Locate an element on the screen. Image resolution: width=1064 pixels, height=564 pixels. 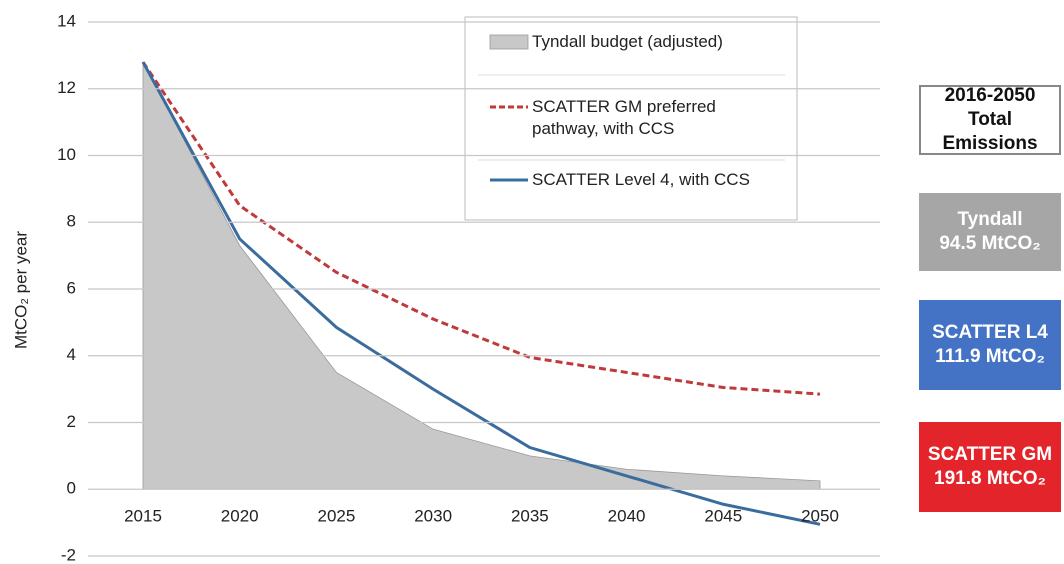
y-tick-label: 2 is located at coordinates (71, 421).